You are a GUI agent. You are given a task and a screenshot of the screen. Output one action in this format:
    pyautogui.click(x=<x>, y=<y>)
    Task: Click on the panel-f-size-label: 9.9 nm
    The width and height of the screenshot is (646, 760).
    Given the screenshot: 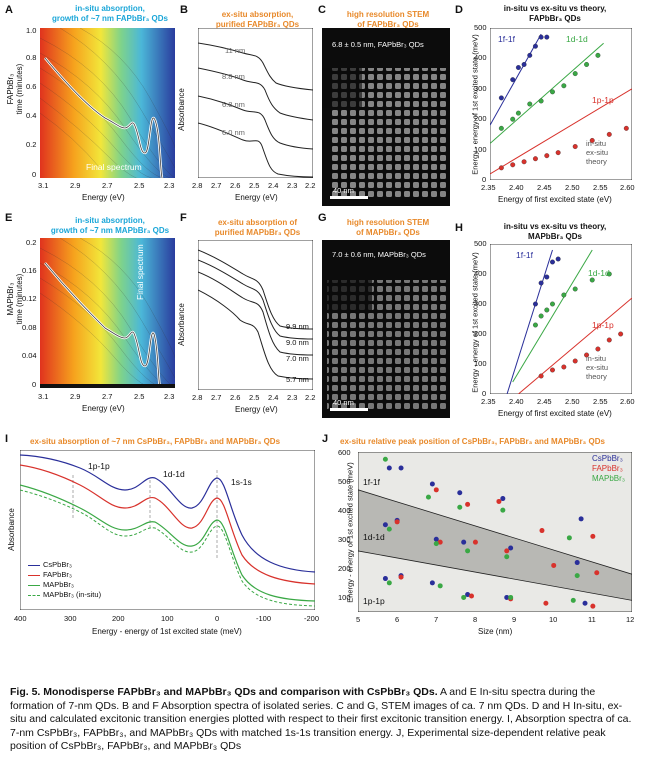 What is the action you would take?
    pyautogui.click(x=297, y=326)
    